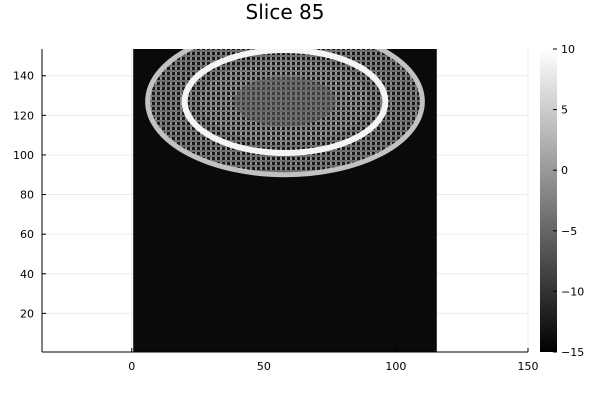  What do you see at coordinates (27, 274) in the screenshot?
I see `y-tick-label: 40` at bounding box center [27, 274].